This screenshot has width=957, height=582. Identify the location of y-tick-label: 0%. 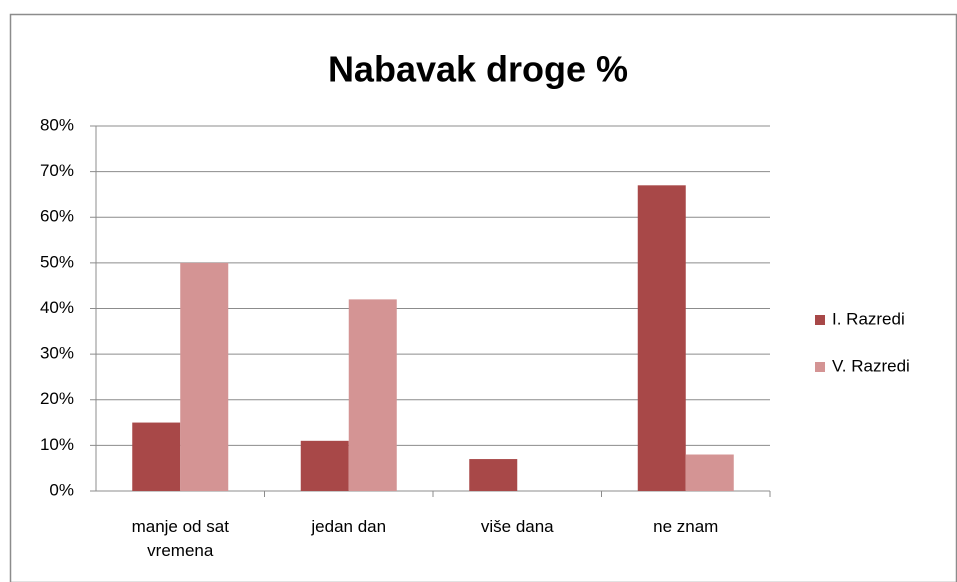
(61, 489).